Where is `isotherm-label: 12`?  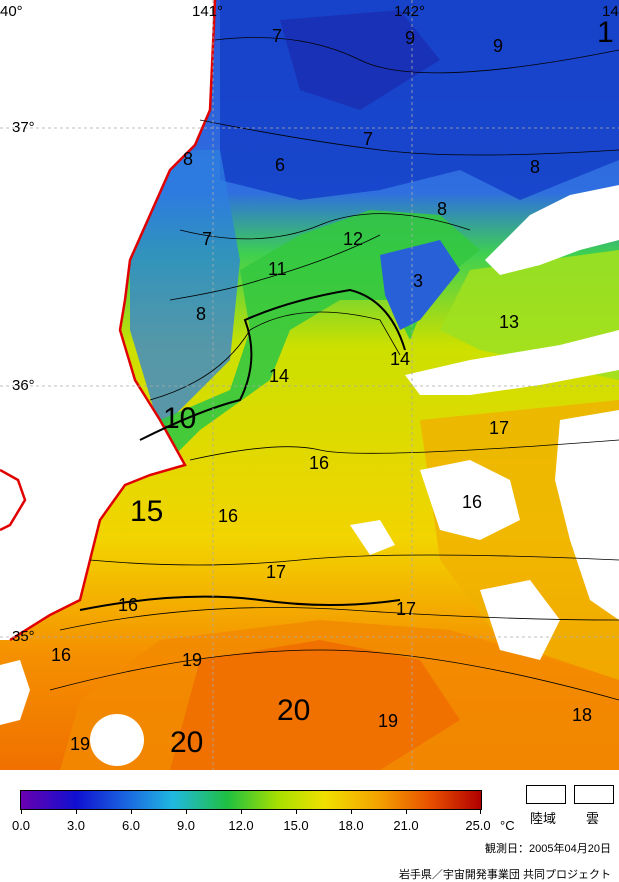 isotherm-label: 12 is located at coordinates (353, 239).